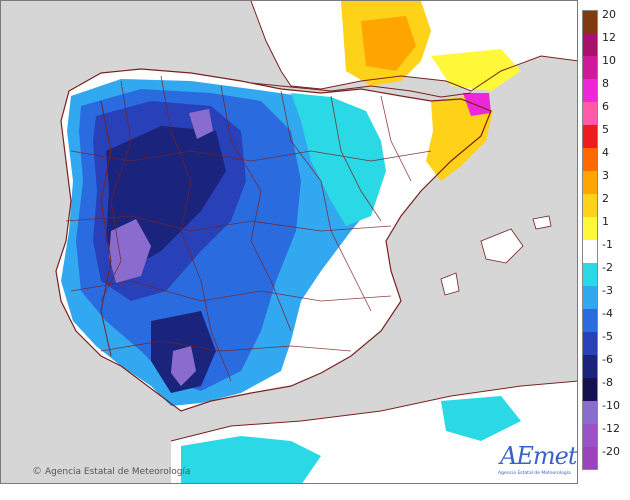  What do you see at coordinates (251, 459) in the screenshot?
I see `africa-cold-patch` at bounding box center [251, 459].